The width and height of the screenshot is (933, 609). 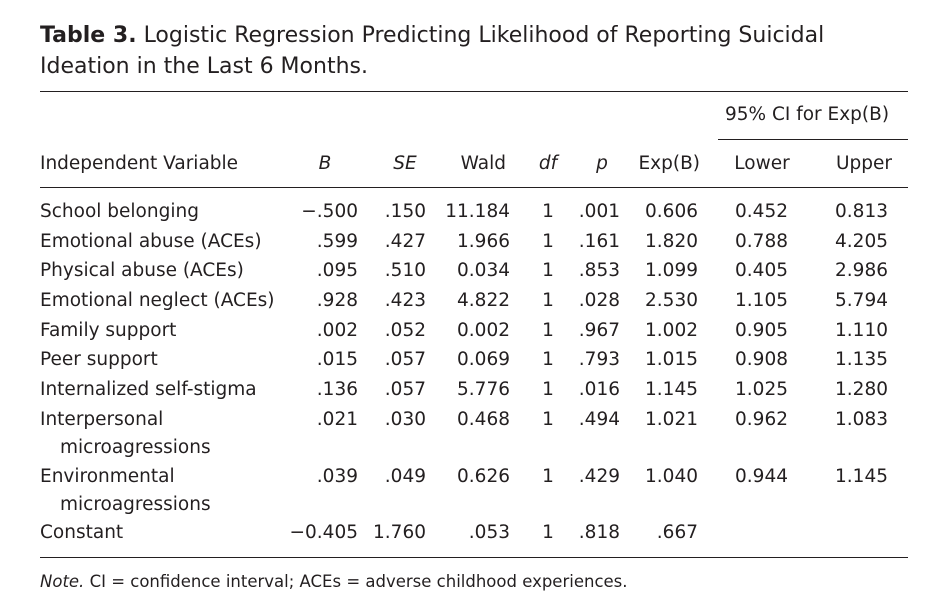 What do you see at coordinates (107, 476) in the screenshot?
I see `row-variable-name: Environmental` at bounding box center [107, 476].